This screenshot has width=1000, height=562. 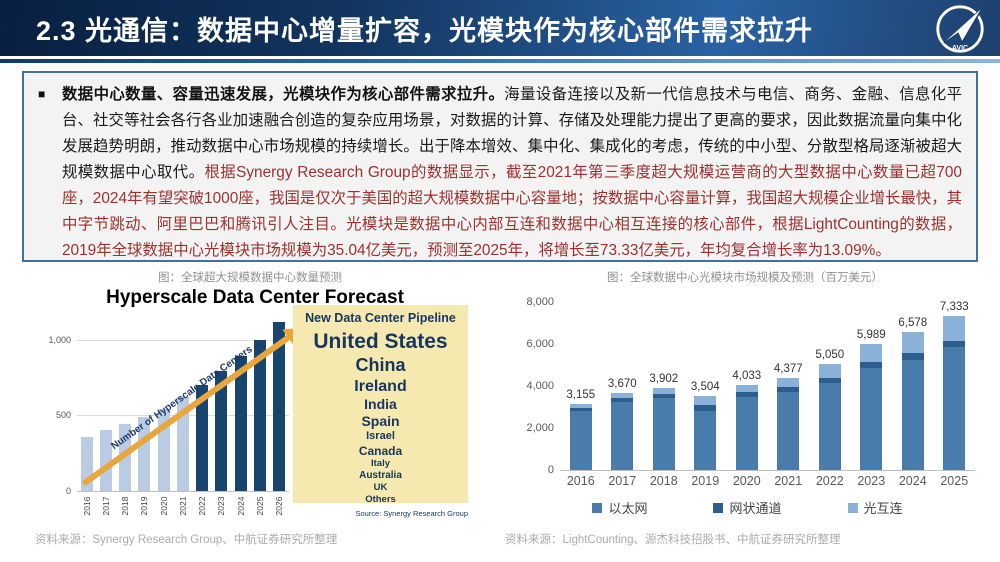 I want to click on bar-2017, so click(x=105, y=460).